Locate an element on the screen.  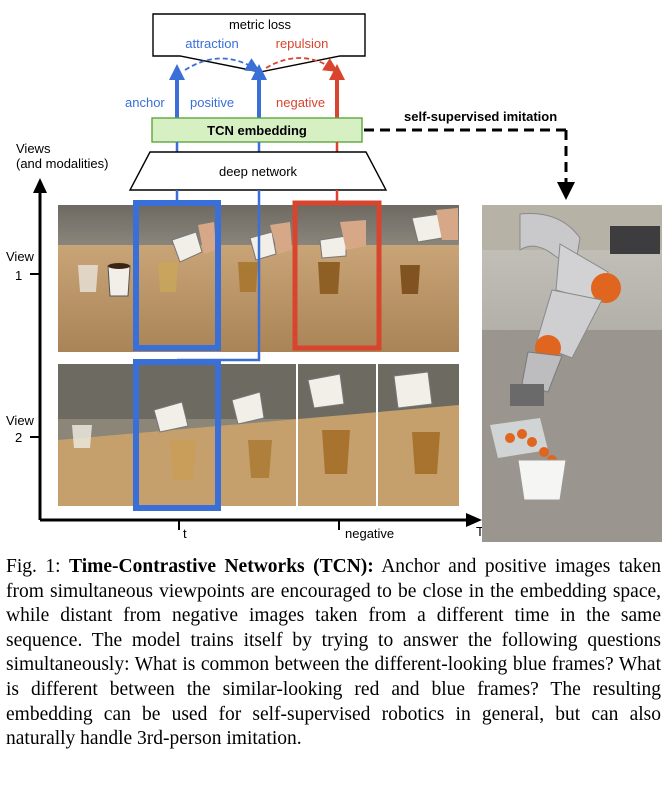
attraction-label: attraction is located at coordinates (211, 43).